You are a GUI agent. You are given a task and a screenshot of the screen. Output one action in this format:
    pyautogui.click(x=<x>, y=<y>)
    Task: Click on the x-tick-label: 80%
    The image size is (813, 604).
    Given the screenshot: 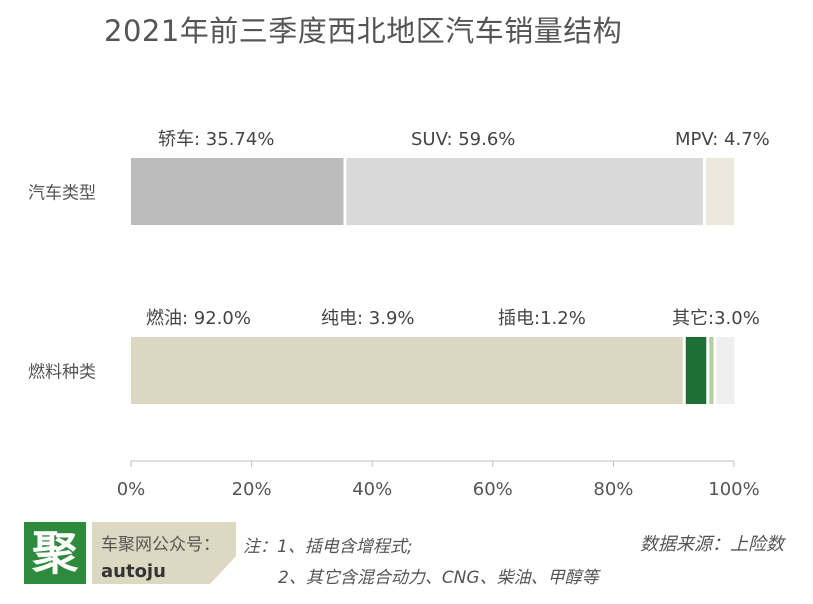 What is the action you would take?
    pyautogui.click(x=613, y=489)
    